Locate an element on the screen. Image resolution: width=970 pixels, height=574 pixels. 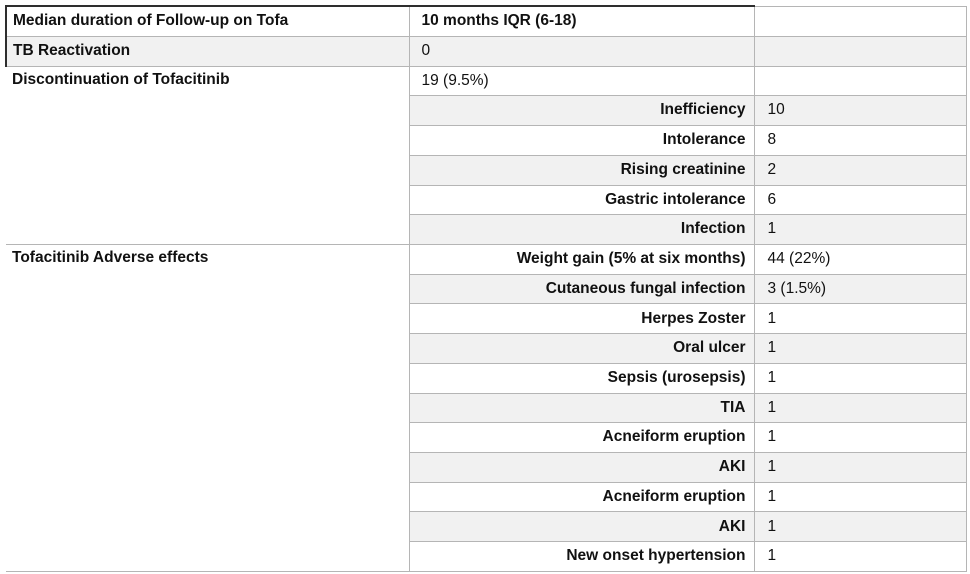
count-cell: 8 is located at coordinates (860, 140).